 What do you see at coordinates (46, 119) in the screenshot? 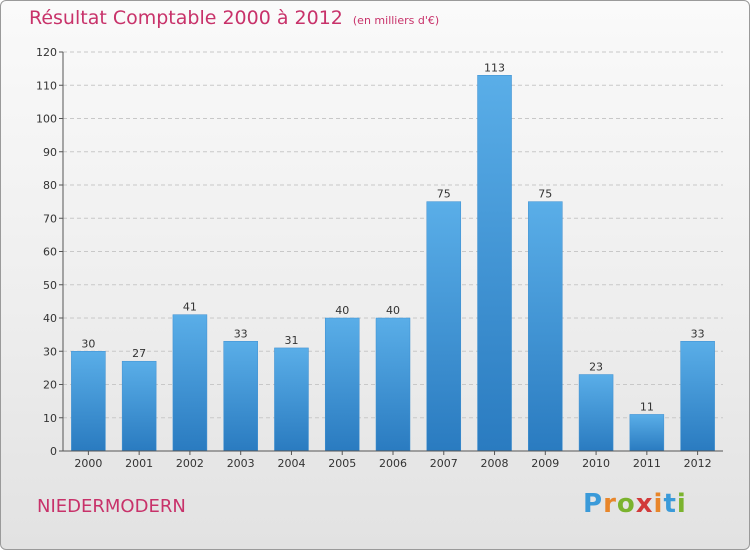
I see `y-tick-label: 100` at bounding box center [46, 119].